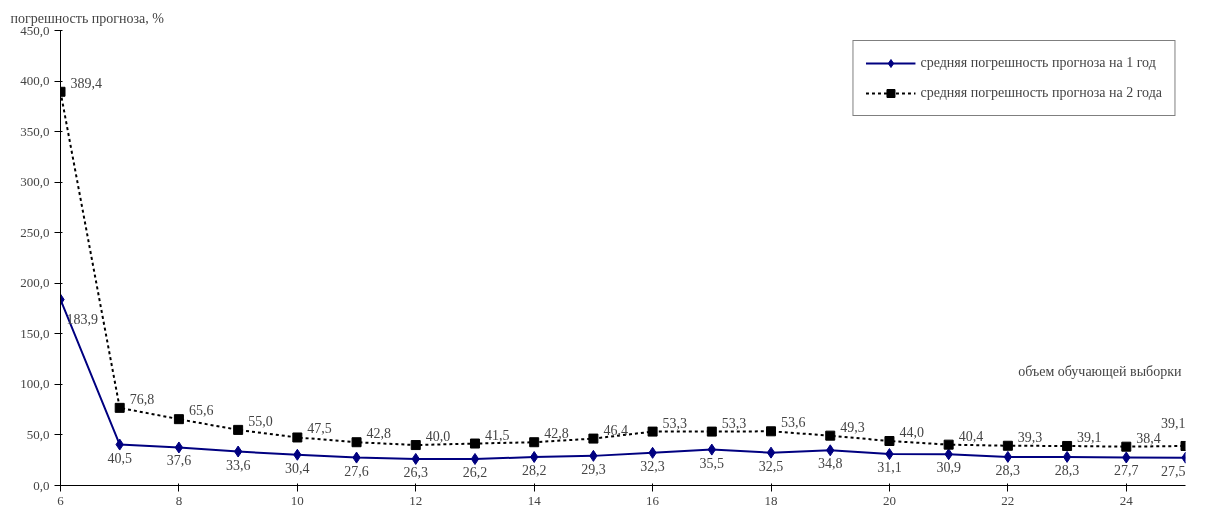 The width and height of the screenshot is (1232, 524). What do you see at coordinates (61, 500) in the screenshot?
I see `x-tick-label: 6` at bounding box center [61, 500].